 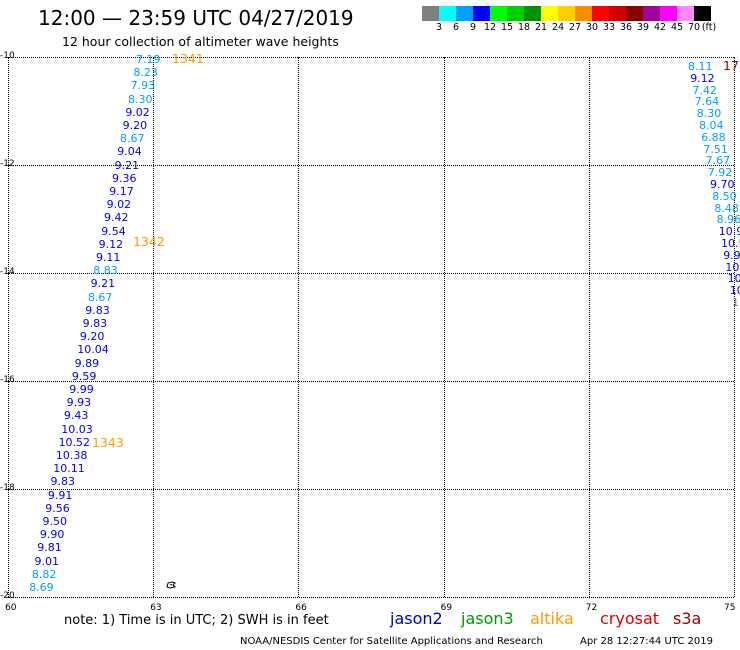 What do you see at coordinates (446, 608) in the screenshot?
I see `longitude-label: 69` at bounding box center [446, 608].